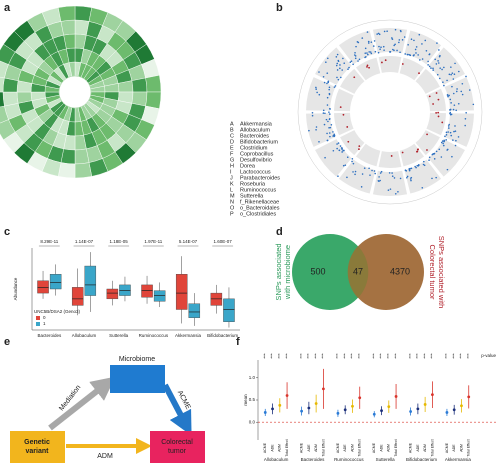 The height and width of the screenshot is (468, 500). I want to click on legend-name: Dorea, so click(248, 166).